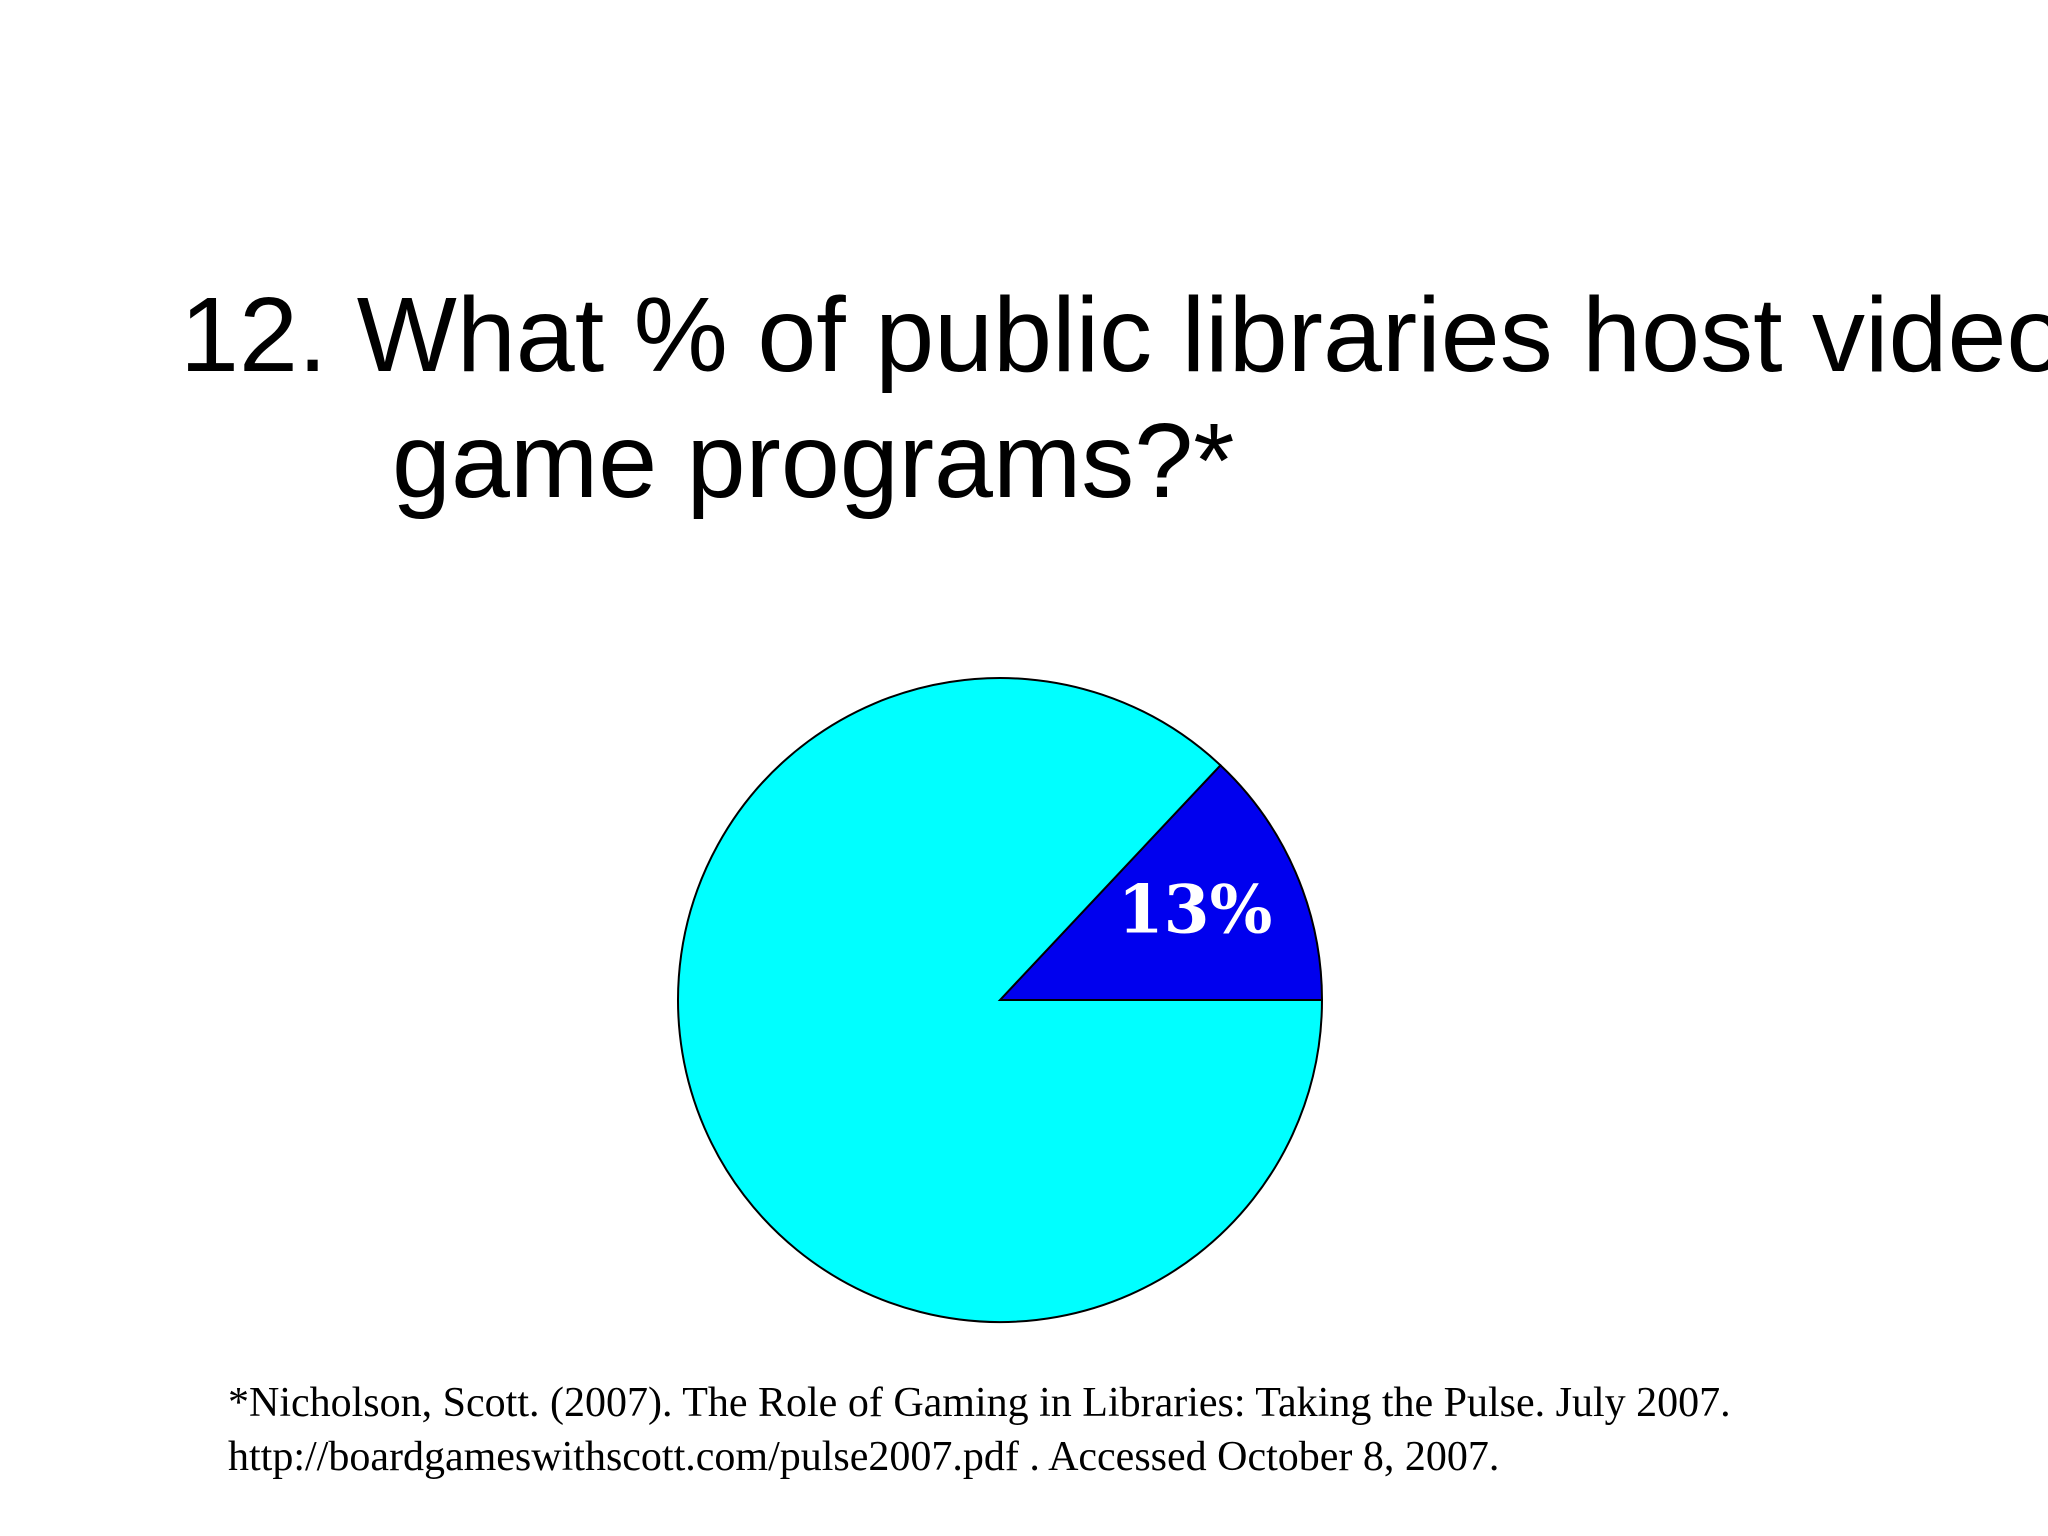 The width and height of the screenshot is (2048, 1536). I want to click on pie-slice-label-1: 13%, so click(1195, 910).